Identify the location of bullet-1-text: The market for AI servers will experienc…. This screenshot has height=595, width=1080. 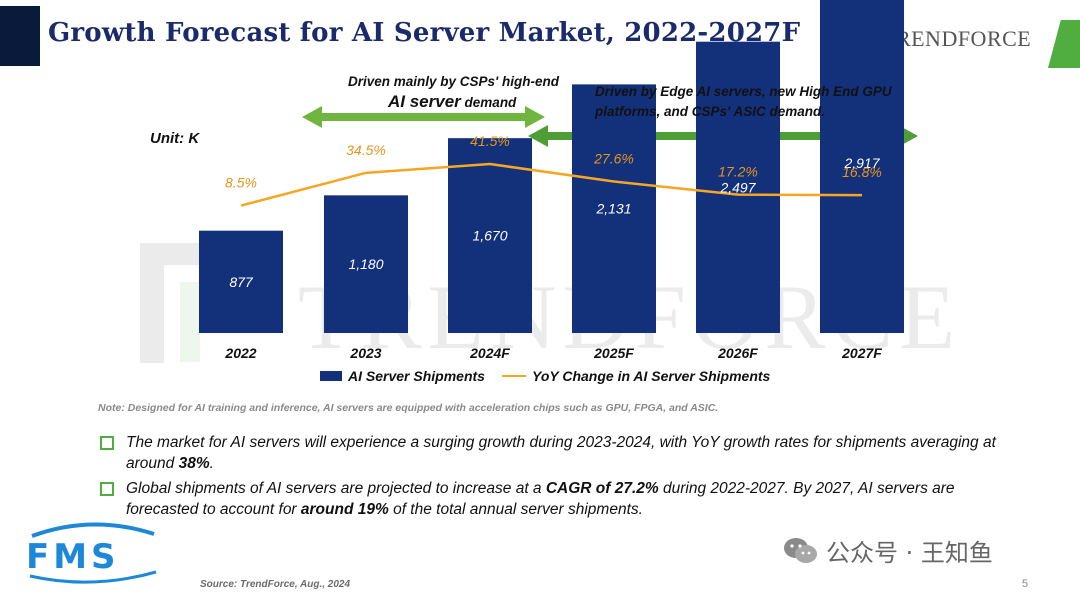
(561, 453).